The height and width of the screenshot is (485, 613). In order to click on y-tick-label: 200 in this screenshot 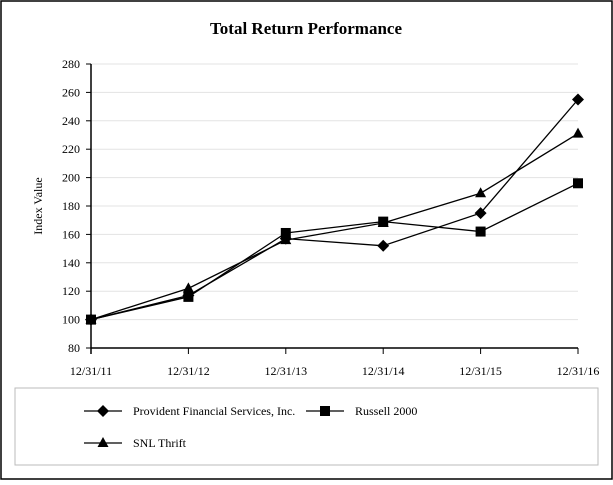, I will do `click(71, 178)`.